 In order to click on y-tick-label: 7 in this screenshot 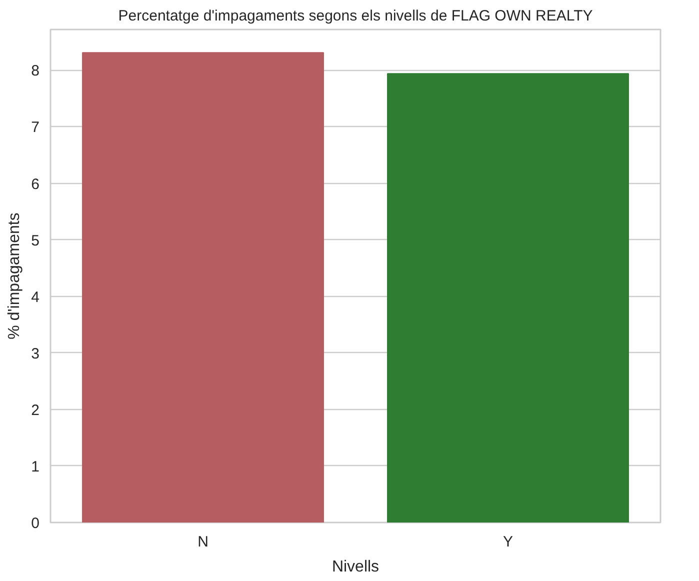, I will do `click(35, 127)`.